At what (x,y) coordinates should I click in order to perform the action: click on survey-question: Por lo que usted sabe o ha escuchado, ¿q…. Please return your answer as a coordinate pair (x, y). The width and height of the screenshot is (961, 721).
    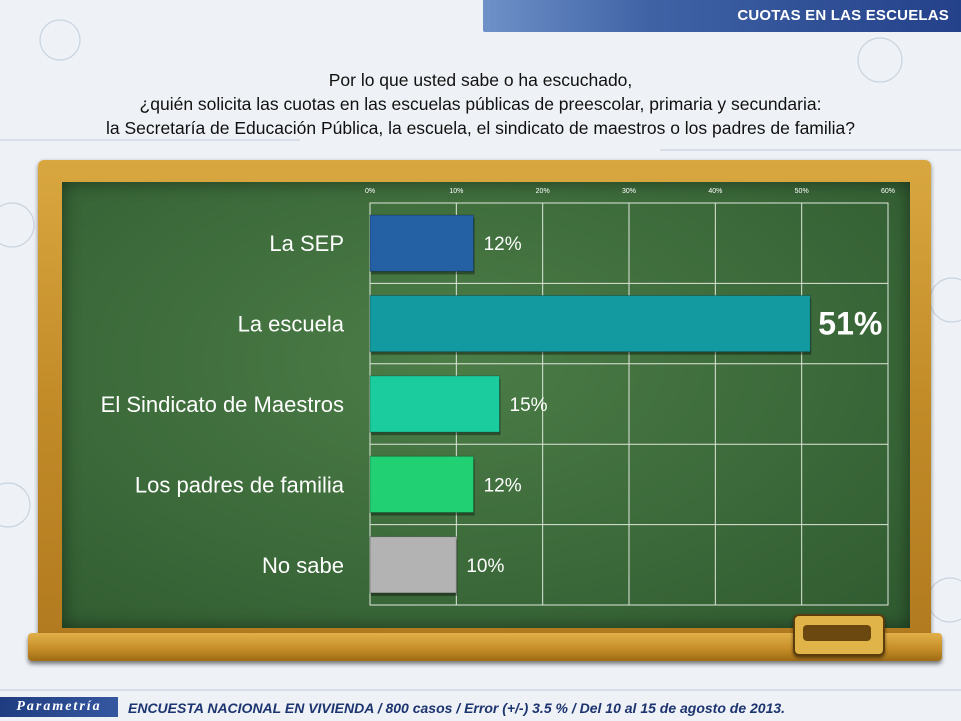
    Looking at the image, I should click on (480, 104).